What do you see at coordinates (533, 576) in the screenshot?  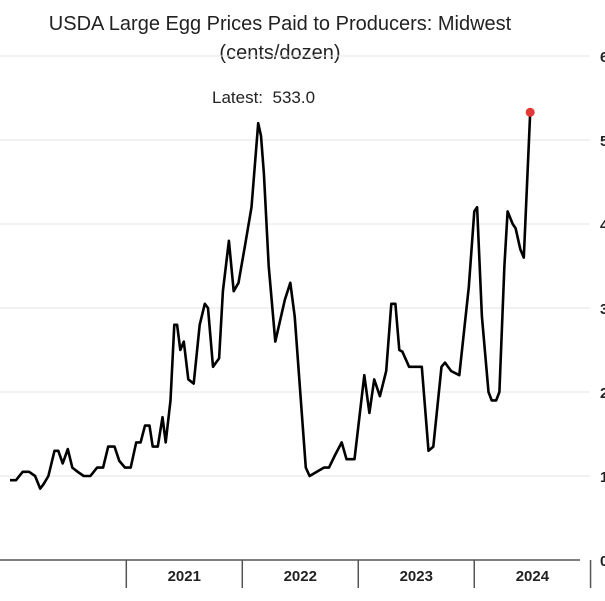 I see `x-tick-label: 2024` at bounding box center [533, 576].